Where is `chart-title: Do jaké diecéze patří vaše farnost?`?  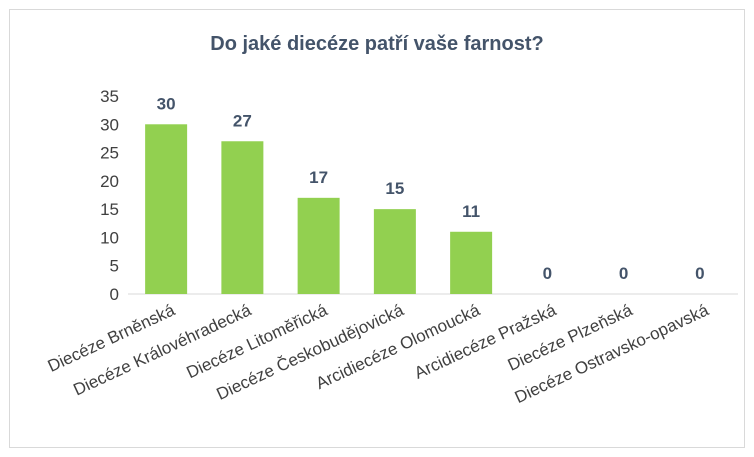 chart-title: Do jaké diecéze patří vaše farnost? is located at coordinates (377, 44).